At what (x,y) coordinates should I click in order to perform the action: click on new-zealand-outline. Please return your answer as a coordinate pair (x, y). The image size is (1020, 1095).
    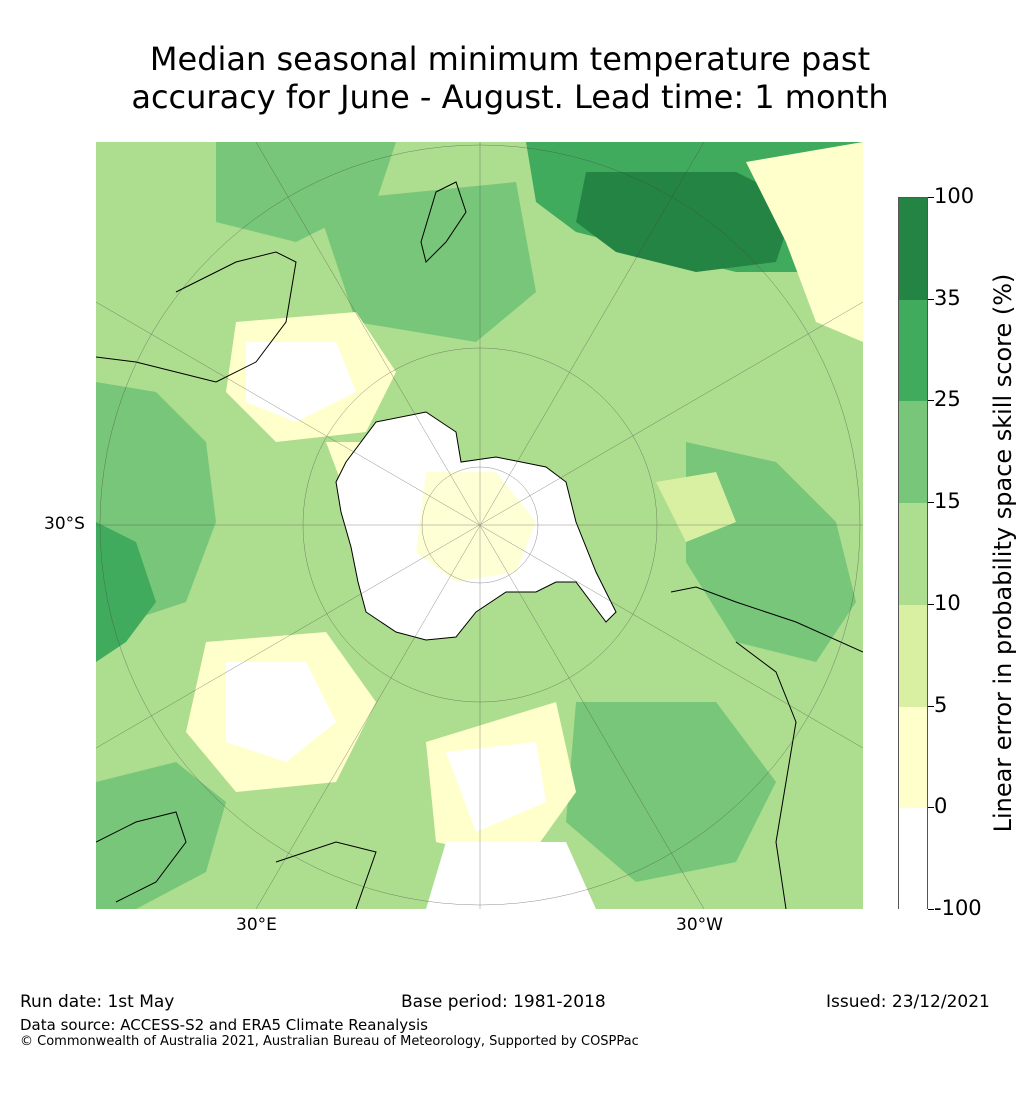
    Looking at the image, I should click on (443, 222).